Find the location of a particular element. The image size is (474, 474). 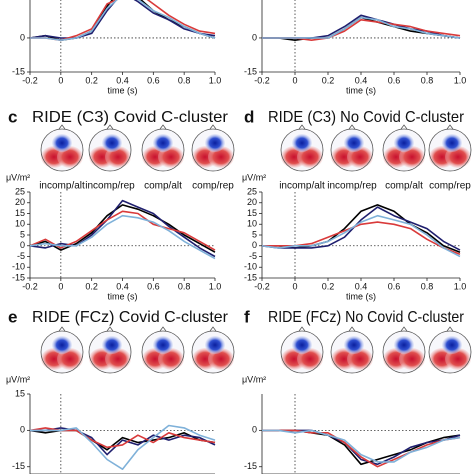

panel-letter: d is located at coordinates (249, 116).